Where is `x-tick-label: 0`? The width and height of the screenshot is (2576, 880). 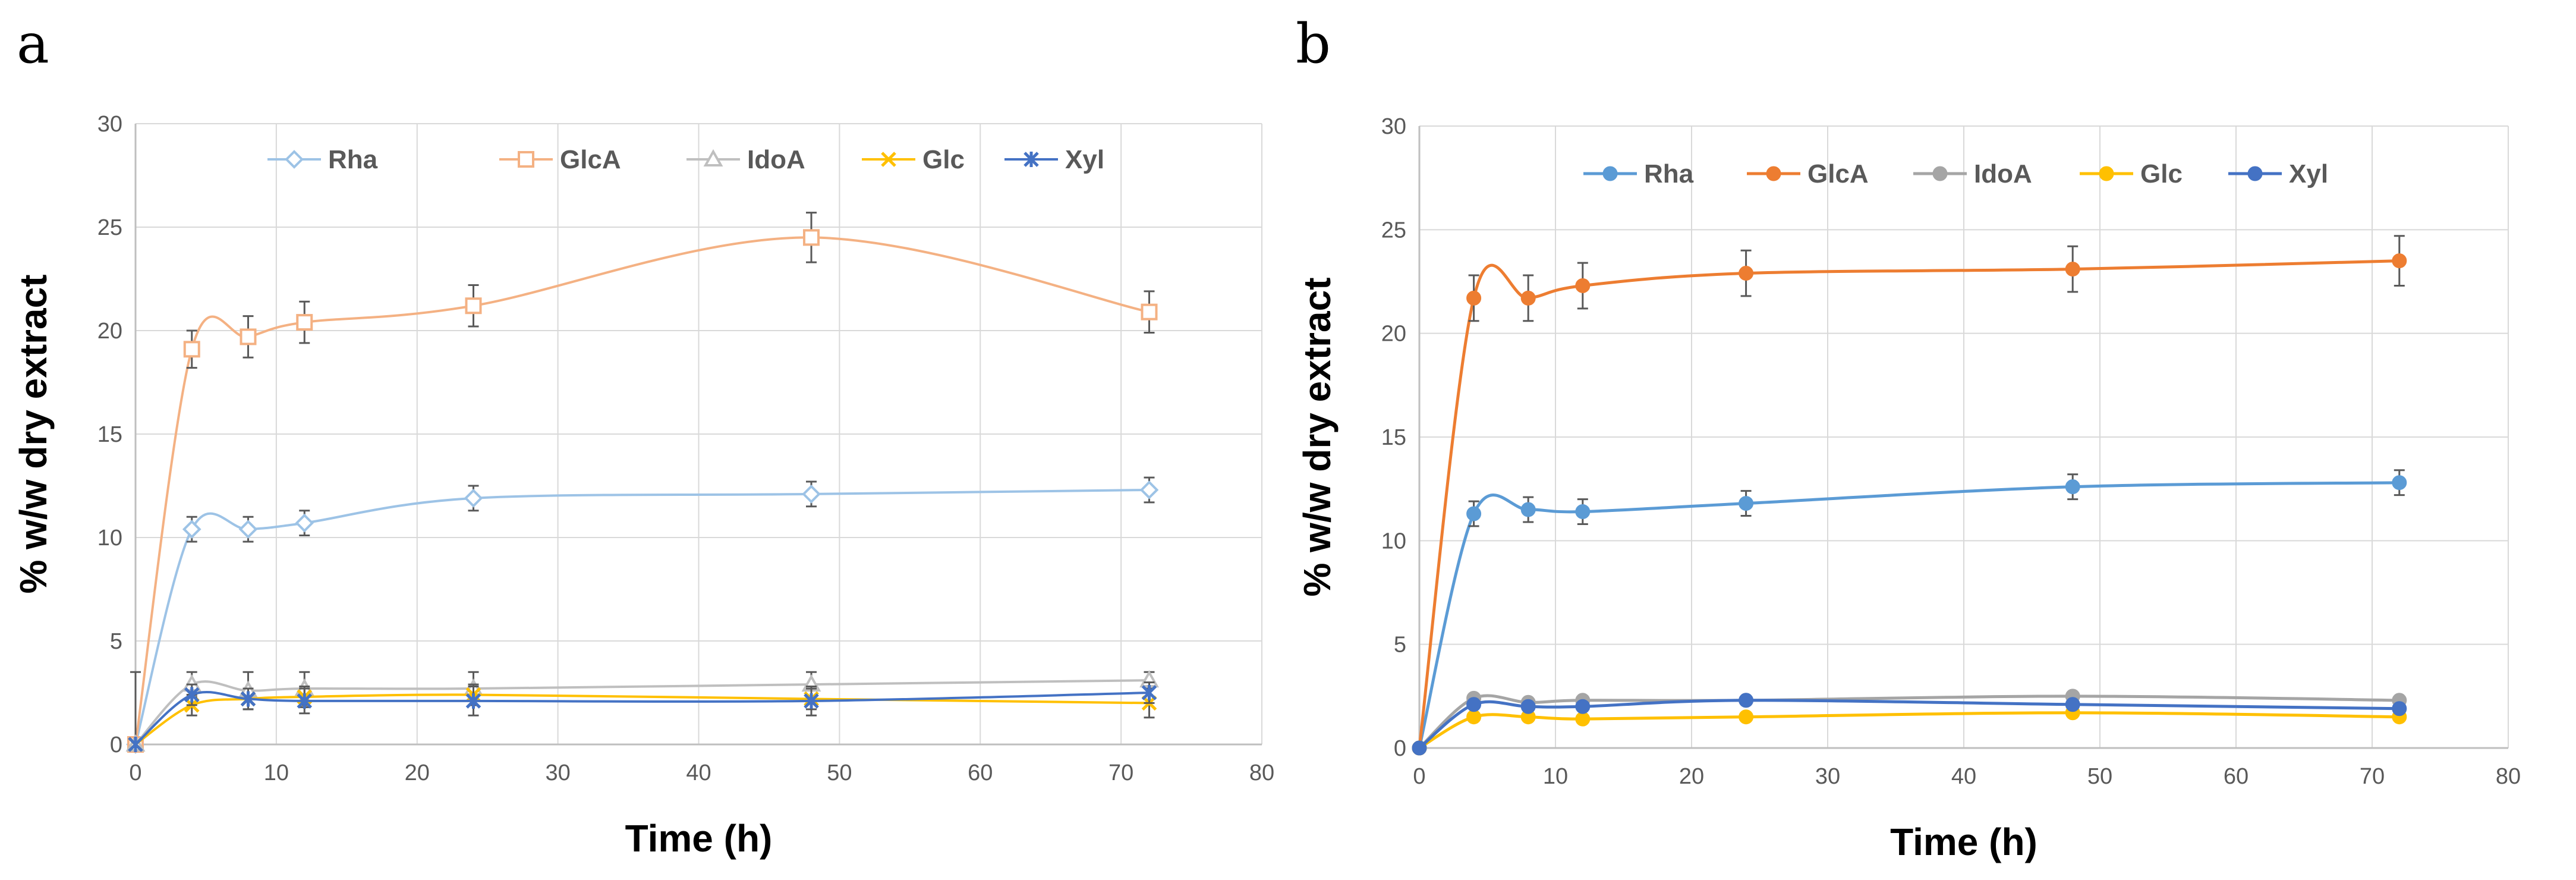 x-tick-label: 0 is located at coordinates (135, 773).